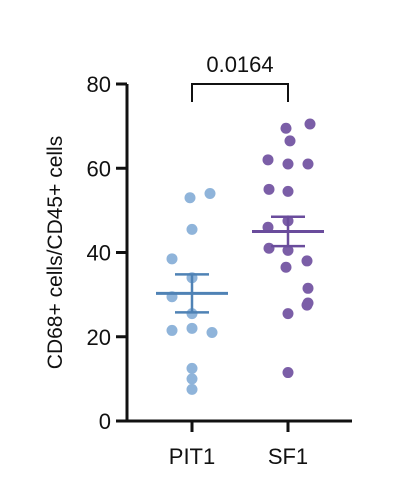  Describe the element at coordinates (288, 456) in the screenshot. I see `x-tick-label: SF1` at that location.